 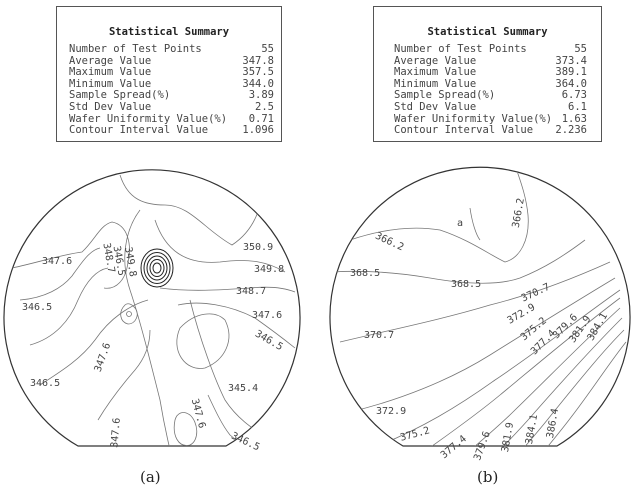 What do you see at coordinates (571, 130) in the screenshot?
I see `row-value: 2.236` at bounding box center [571, 130].